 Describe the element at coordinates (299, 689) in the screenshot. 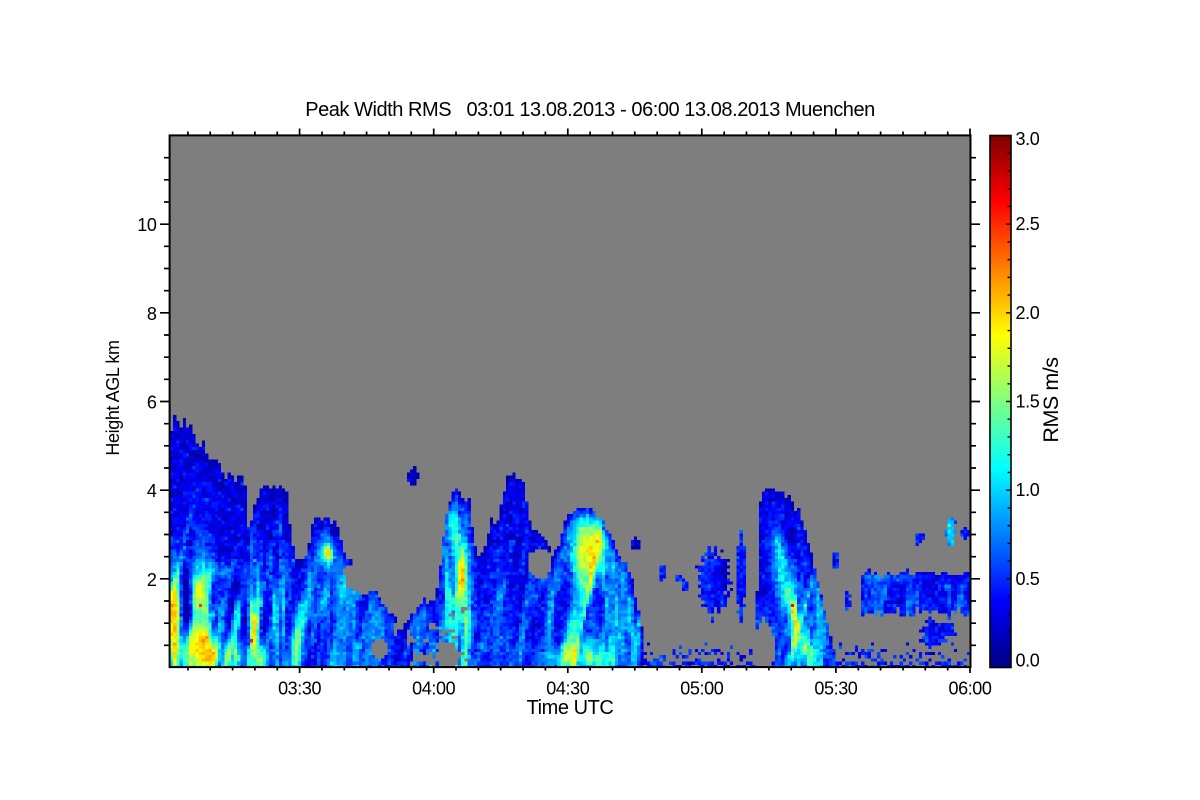

I see `svg-text: 03:30` at that location.